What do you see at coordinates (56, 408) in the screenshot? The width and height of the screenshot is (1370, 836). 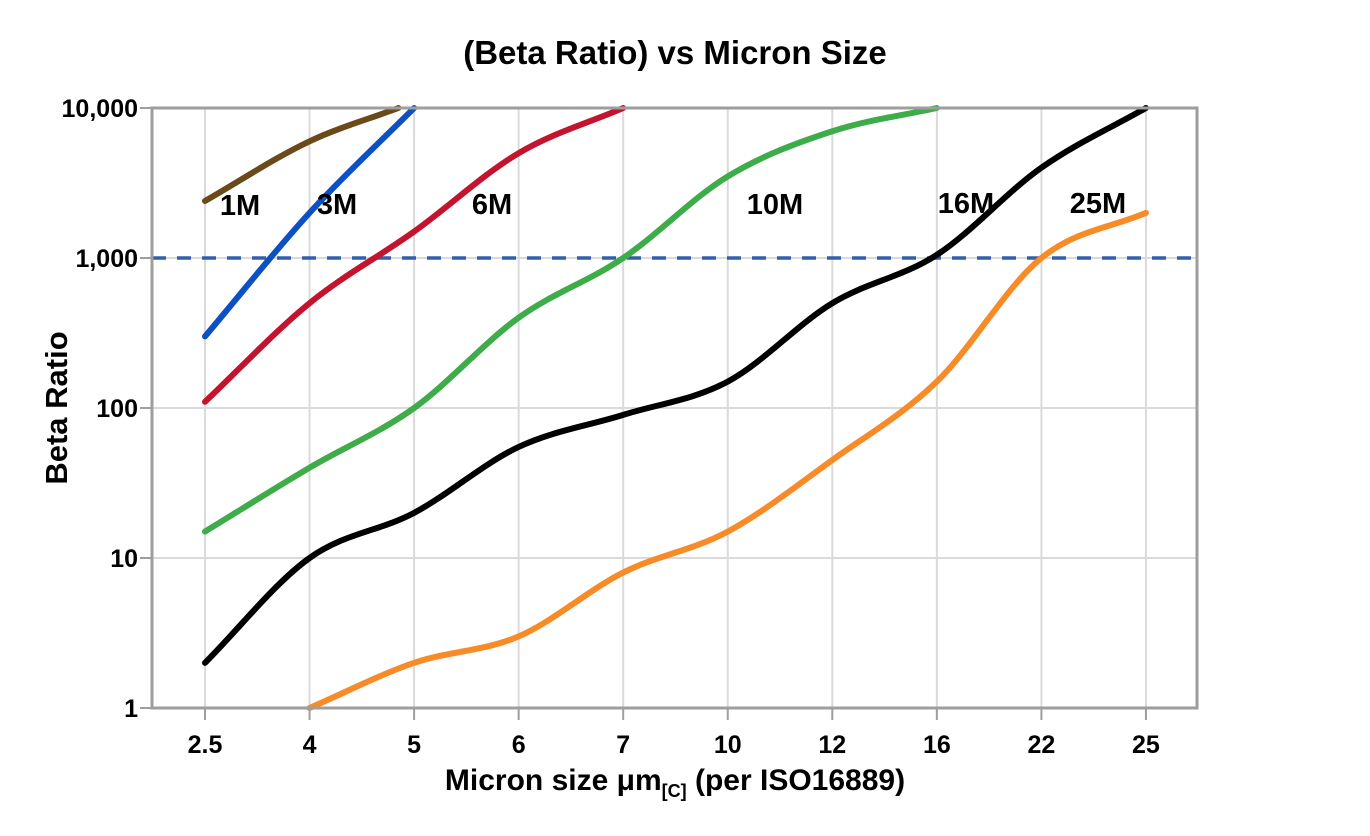 I see `y-axis-title: Beta Ratio` at bounding box center [56, 408].